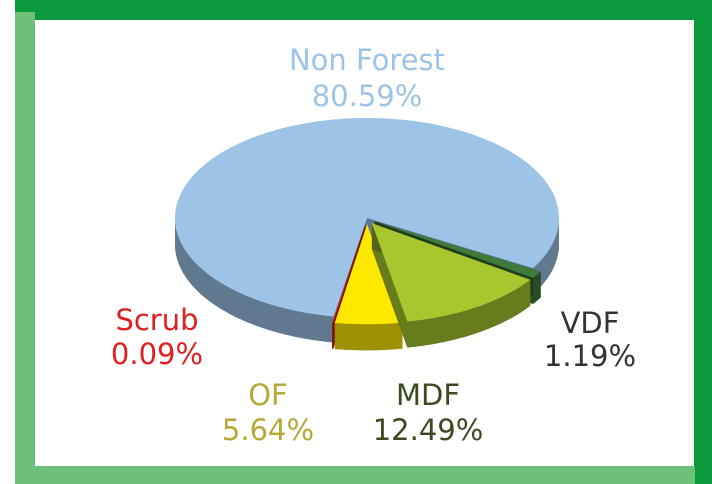 This screenshot has width=712, height=484. Describe the element at coordinates (367, 96) in the screenshot. I see `value-label: 80.59%` at that location.